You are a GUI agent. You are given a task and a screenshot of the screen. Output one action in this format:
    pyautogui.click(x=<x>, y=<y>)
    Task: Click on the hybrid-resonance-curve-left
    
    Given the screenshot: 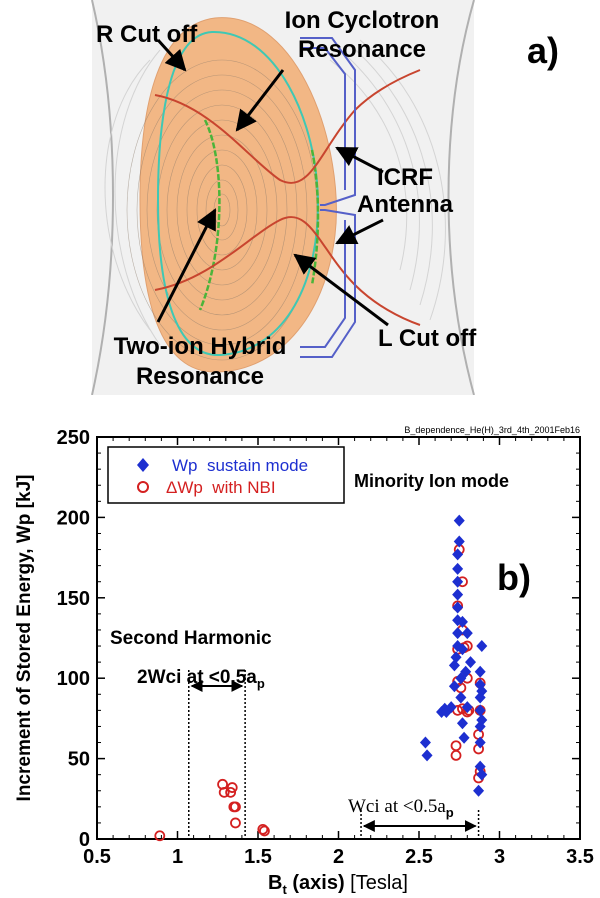 What is the action you would take?
    pyautogui.click(x=209, y=215)
    